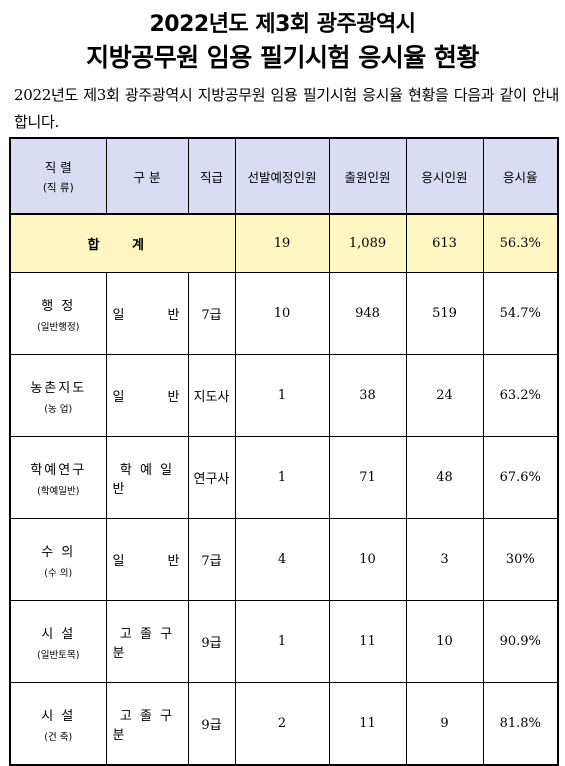 The width and height of the screenshot is (565, 766). What do you see at coordinates (367, 243) in the screenshot?
I see `total-applied: 1,089` at bounding box center [367, 243].